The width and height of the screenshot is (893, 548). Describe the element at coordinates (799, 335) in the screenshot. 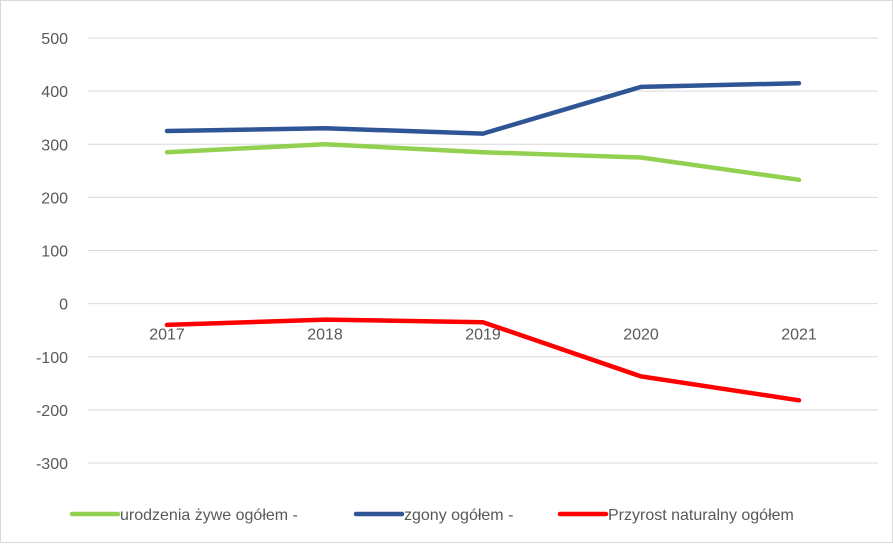

I see `x-tick-label: 2021` at that location.